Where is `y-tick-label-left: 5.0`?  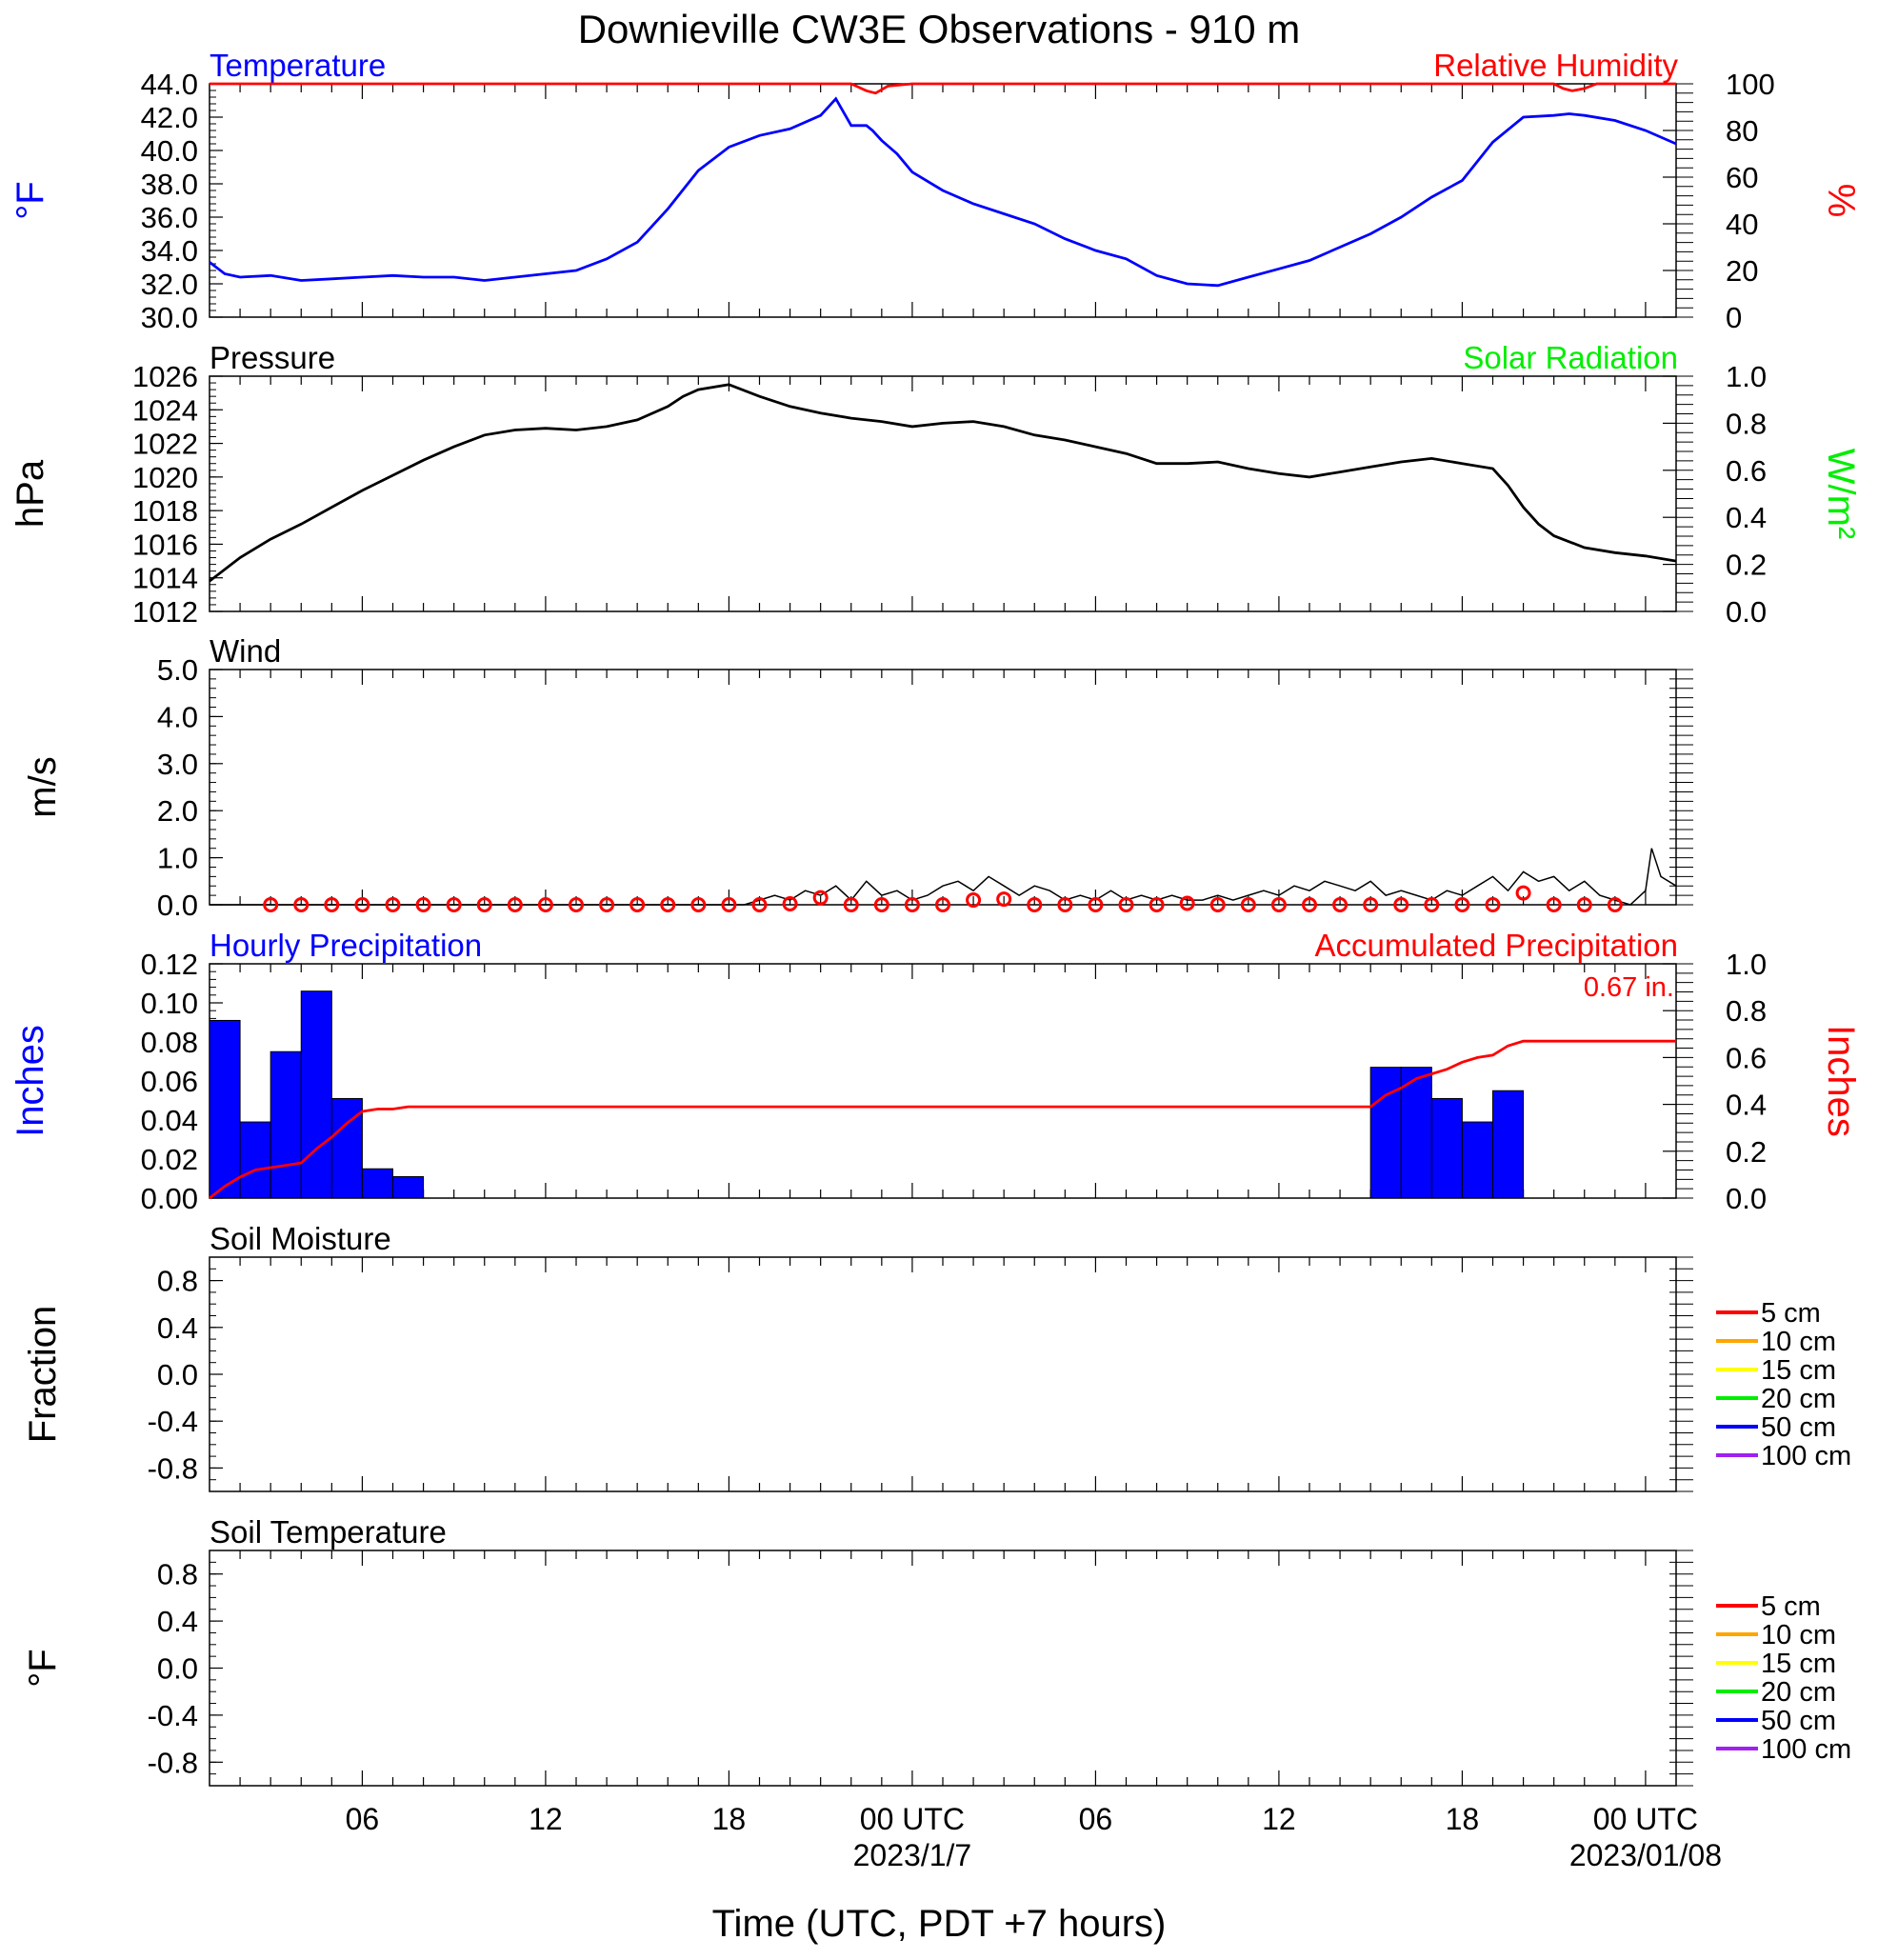 y-tick-label-left: 5.0 is located at coordinates (177, 670).